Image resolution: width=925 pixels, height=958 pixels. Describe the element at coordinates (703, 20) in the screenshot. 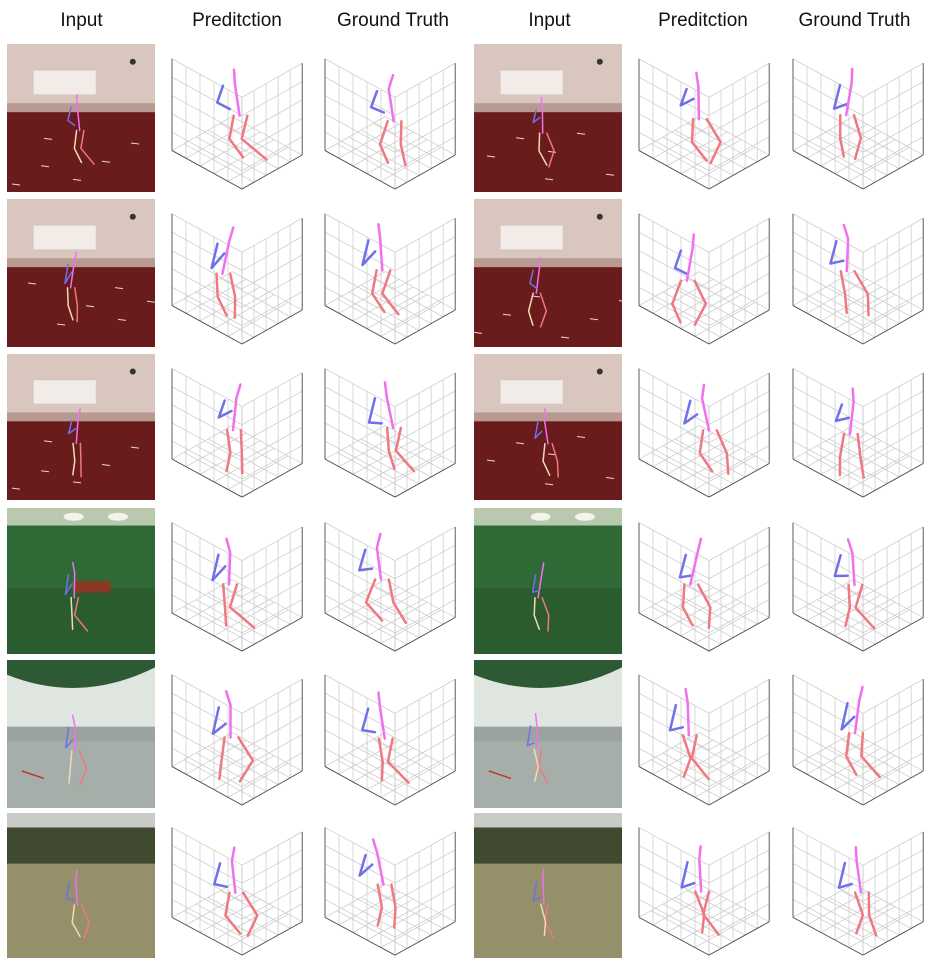

I see `column-header-prediction-right: Preditction` at that location.